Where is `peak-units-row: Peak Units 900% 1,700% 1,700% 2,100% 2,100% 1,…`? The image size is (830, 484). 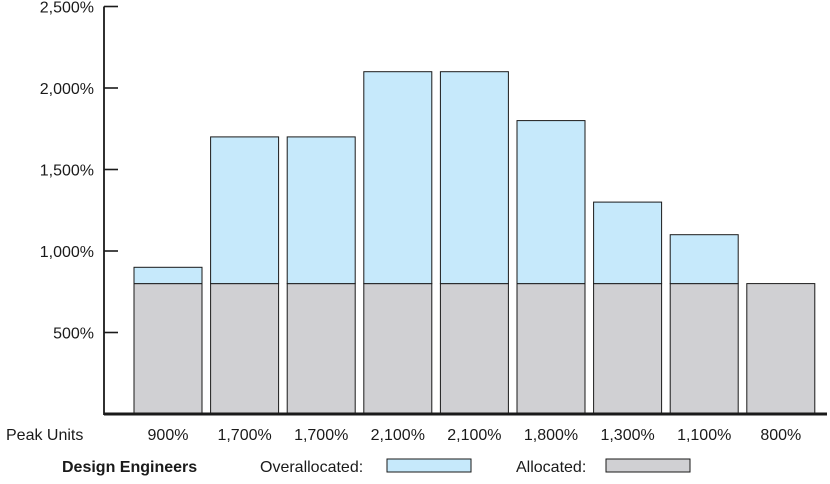 peak-units-row: Peak Units 900% 1,700% 1,700% 2,100% 2,100% 1,… is located at coordinates (403, 435).